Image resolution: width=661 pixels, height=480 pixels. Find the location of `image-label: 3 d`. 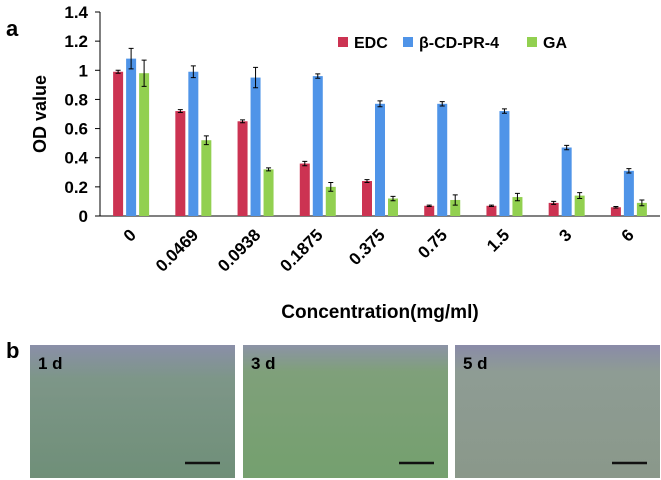

image-label: 3 d is located at coordinates (263, 363).